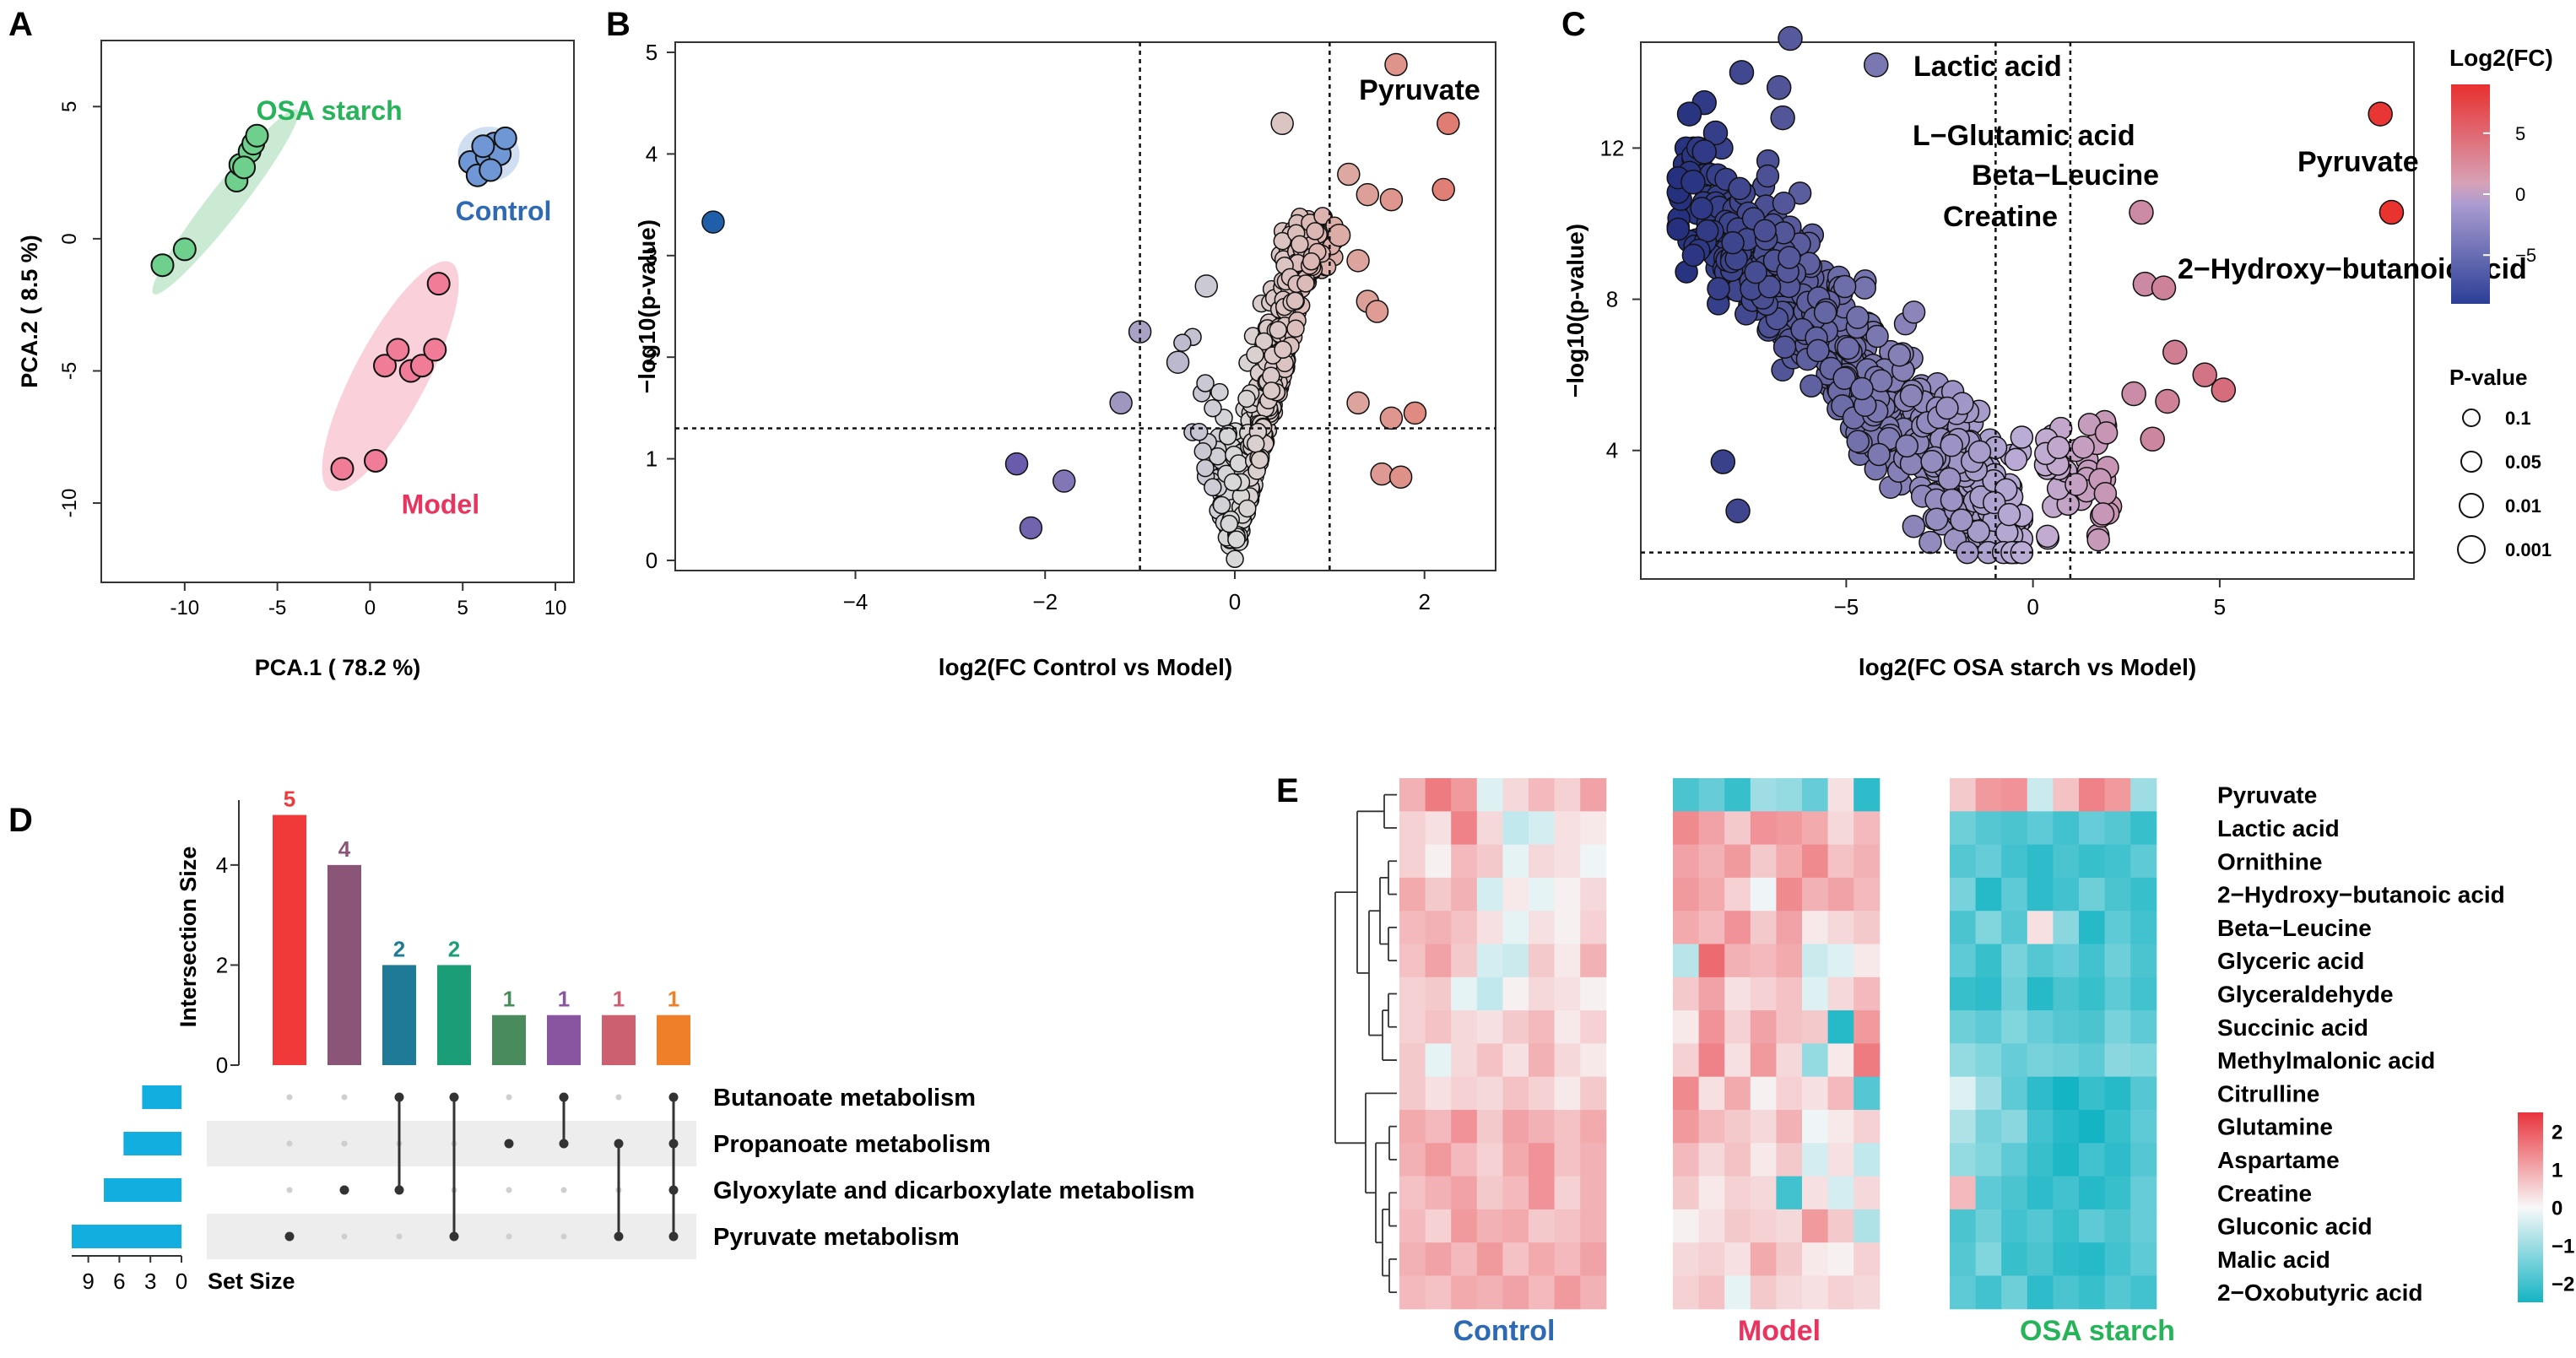 The width and height of the screenshot is (2576, 1358). What do you see at coordinates (1085, 667) in the screenshot?
I see `x-axis-label: log2(FC Control vs Model)` at bounding box center [1085, 667].